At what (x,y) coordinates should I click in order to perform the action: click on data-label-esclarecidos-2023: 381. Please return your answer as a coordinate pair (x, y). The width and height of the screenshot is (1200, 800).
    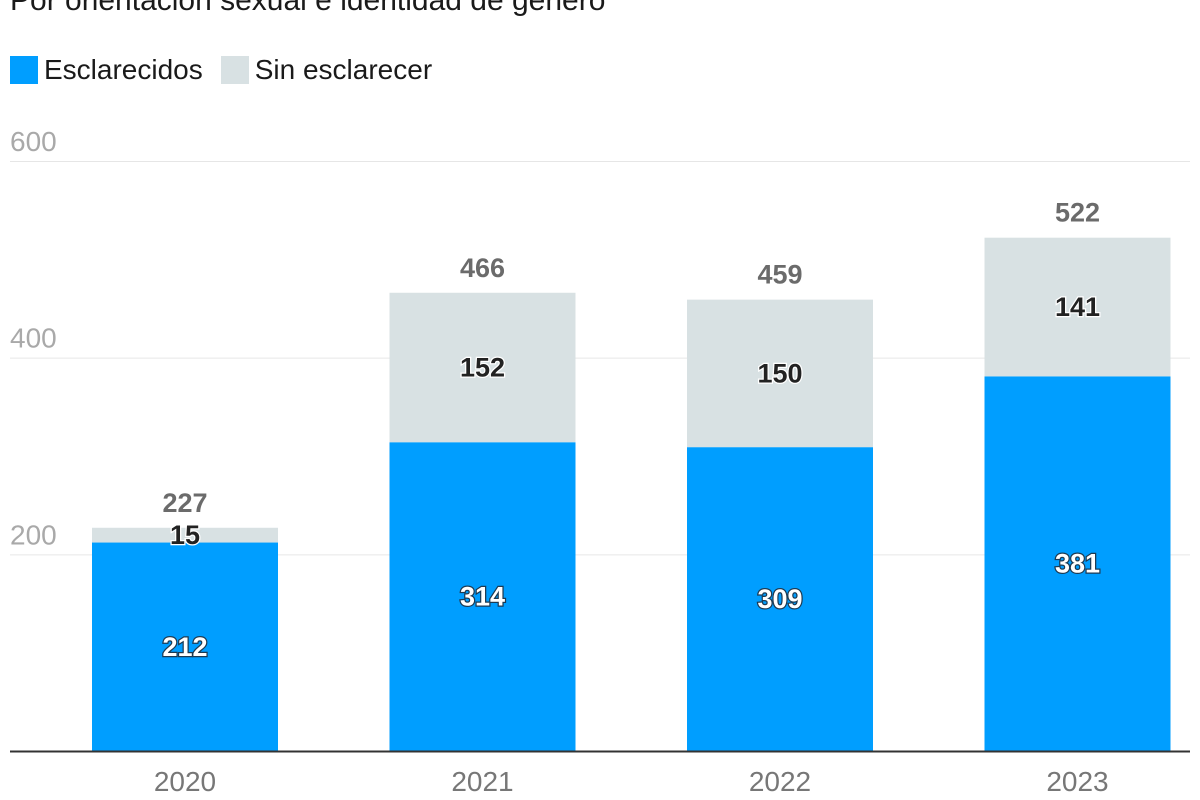
    Looking at the image, I should click on (1077, 564).